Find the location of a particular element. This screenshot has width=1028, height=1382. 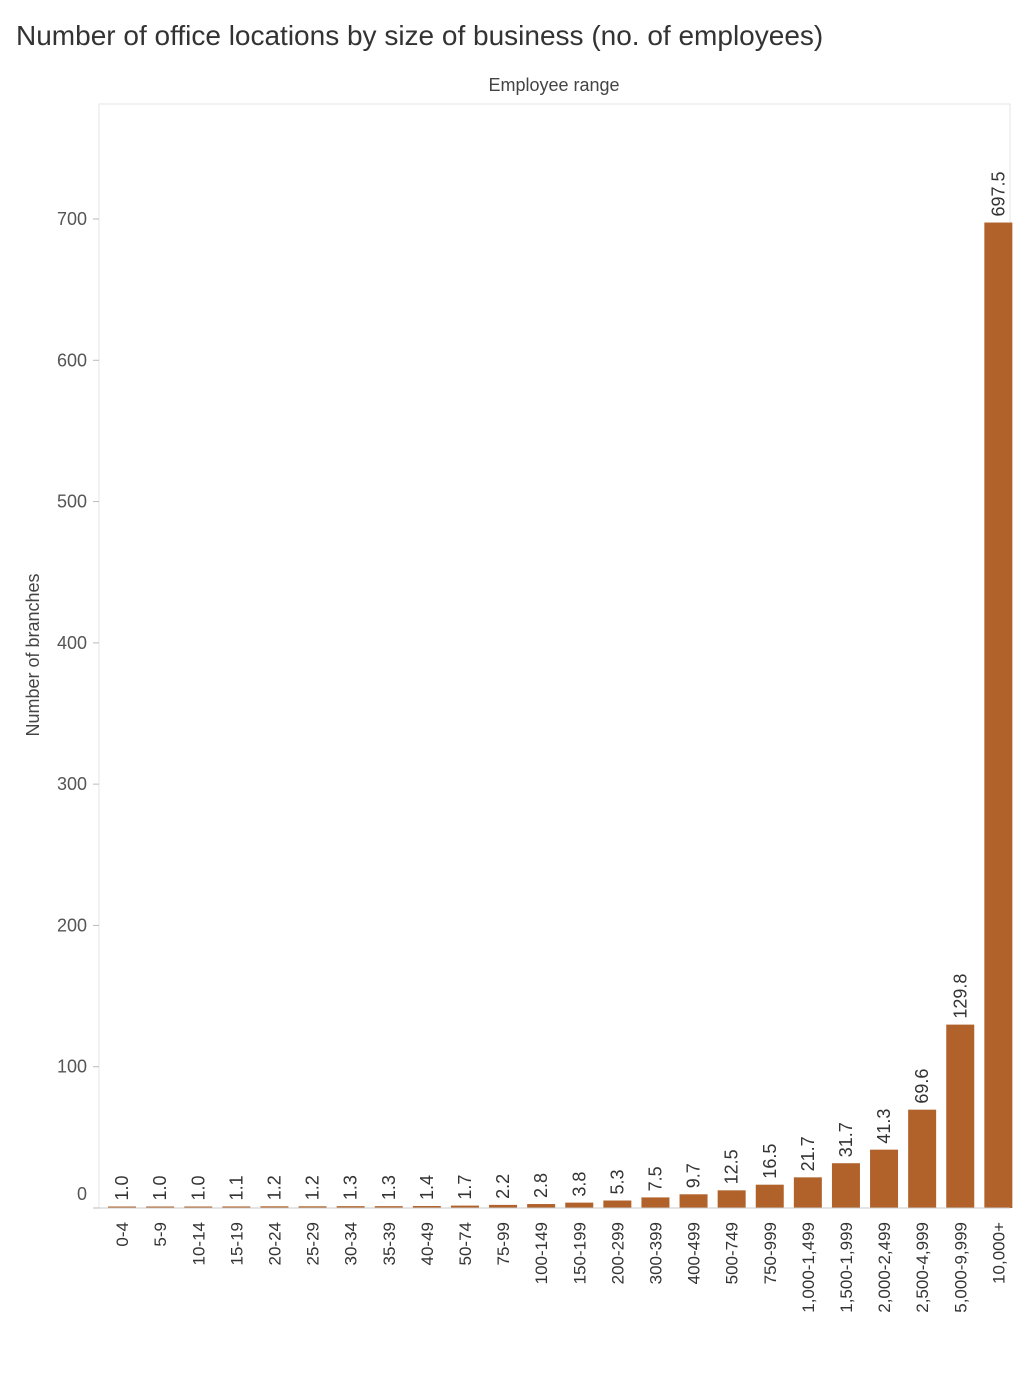

x-tick-label: 10,000+ is located at coordinates (998, 1253).